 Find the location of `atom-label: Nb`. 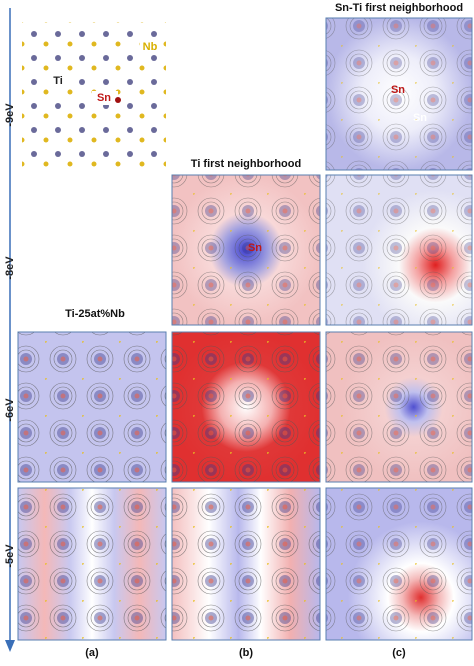

atom-label: Nb is located at coordinates (150, 47).